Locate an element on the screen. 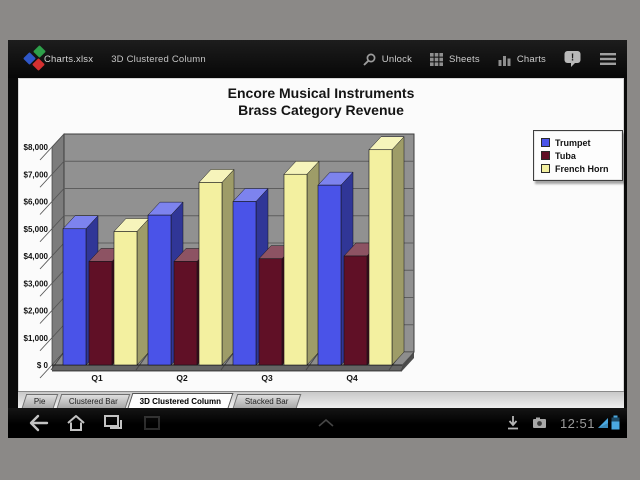  quickoffice-logo-icon is located at coordinates (36, 58).